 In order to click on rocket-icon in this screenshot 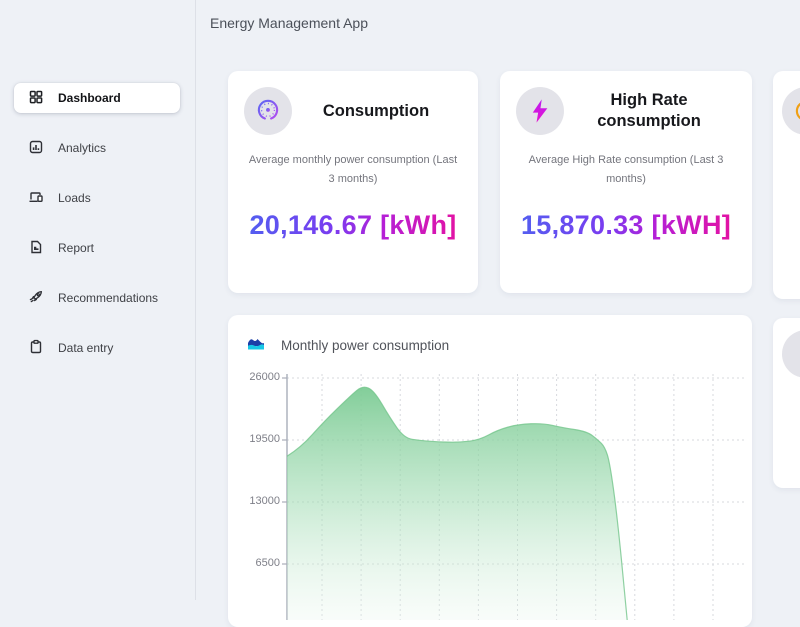, I will do `click(36, 298)`.